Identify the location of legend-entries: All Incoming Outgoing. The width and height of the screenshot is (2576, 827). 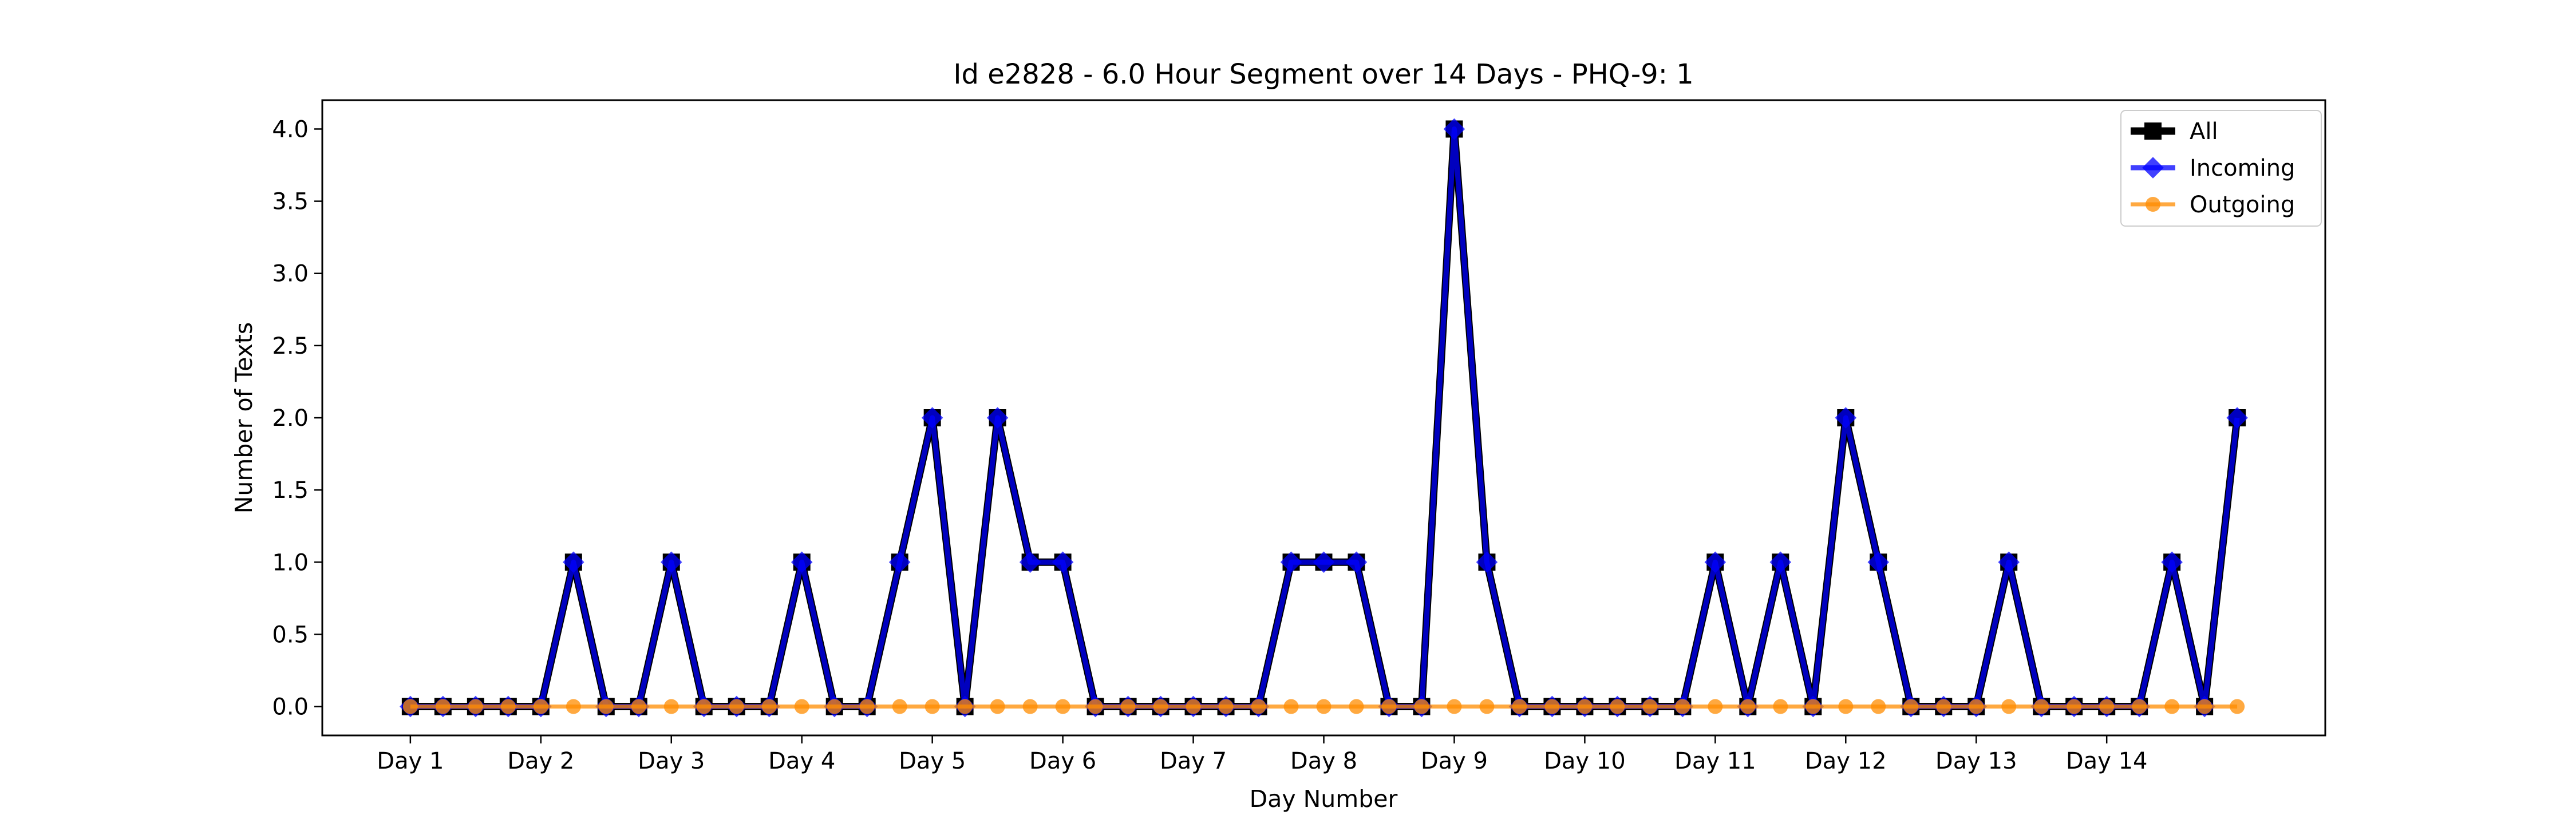
(2213, 168).